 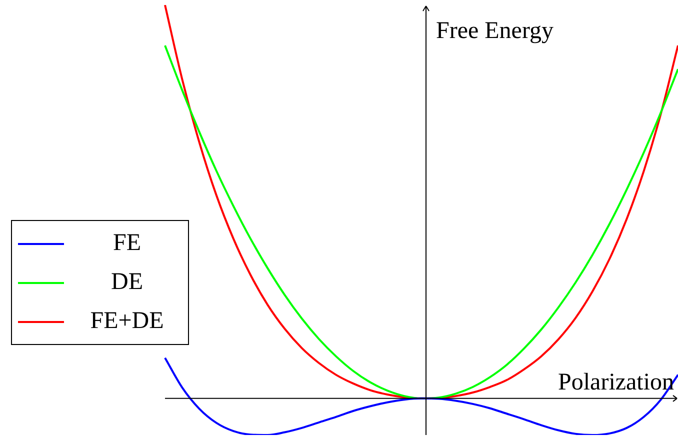 I want to click on y-axis-title: Free Energy, so click(x=495, y=31).